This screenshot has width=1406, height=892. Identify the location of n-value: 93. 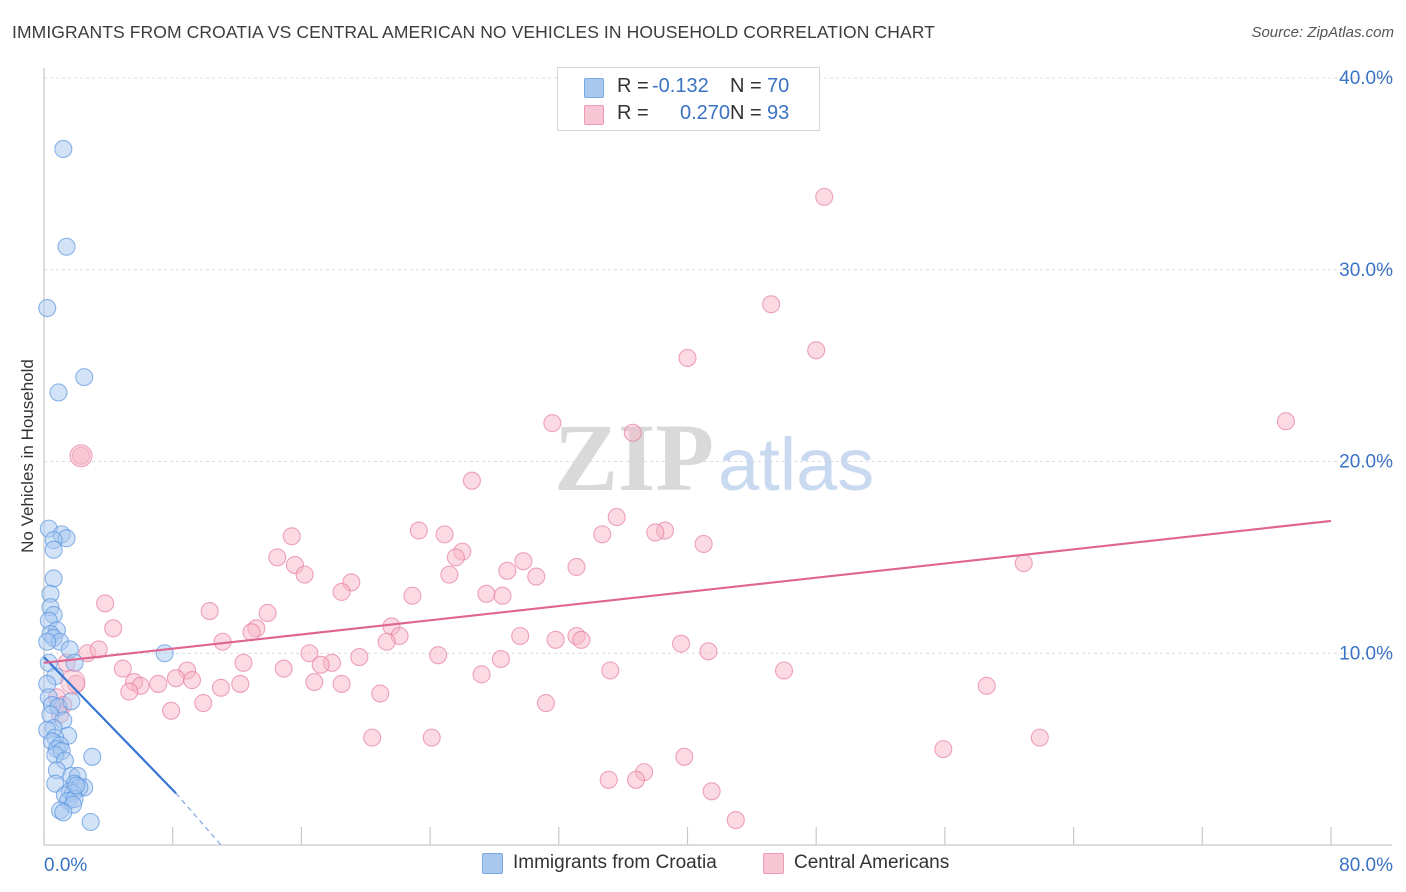
(778, 113).